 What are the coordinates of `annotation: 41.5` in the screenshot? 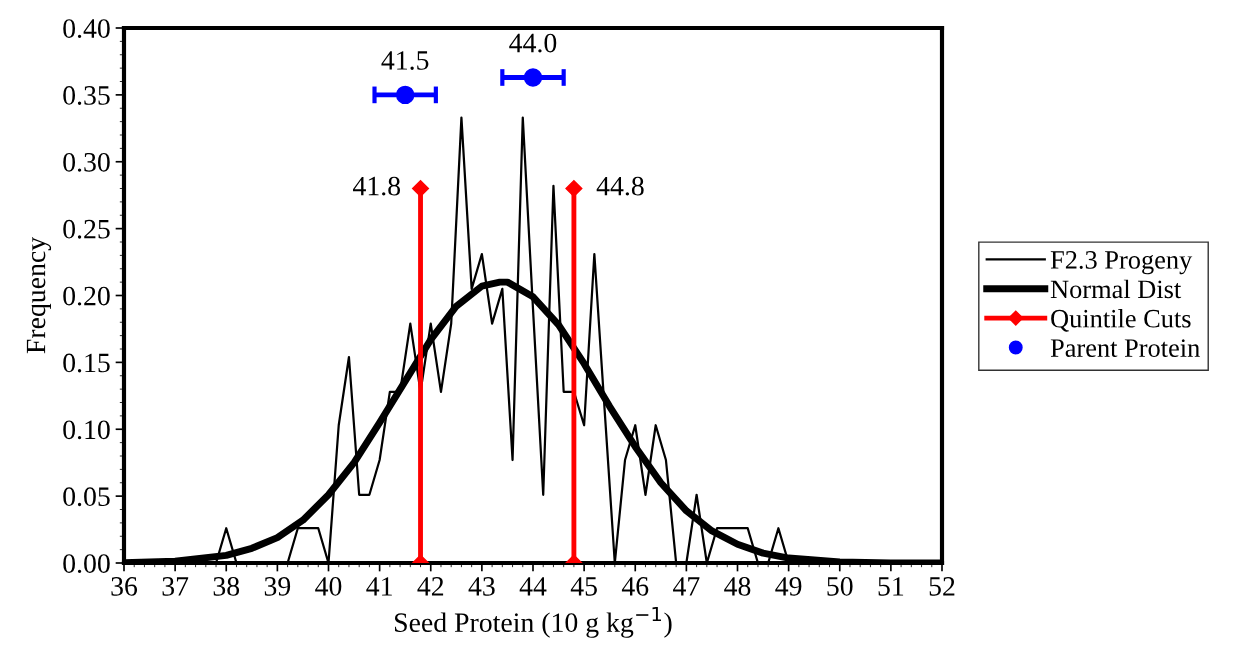 It's located at (405, 60).